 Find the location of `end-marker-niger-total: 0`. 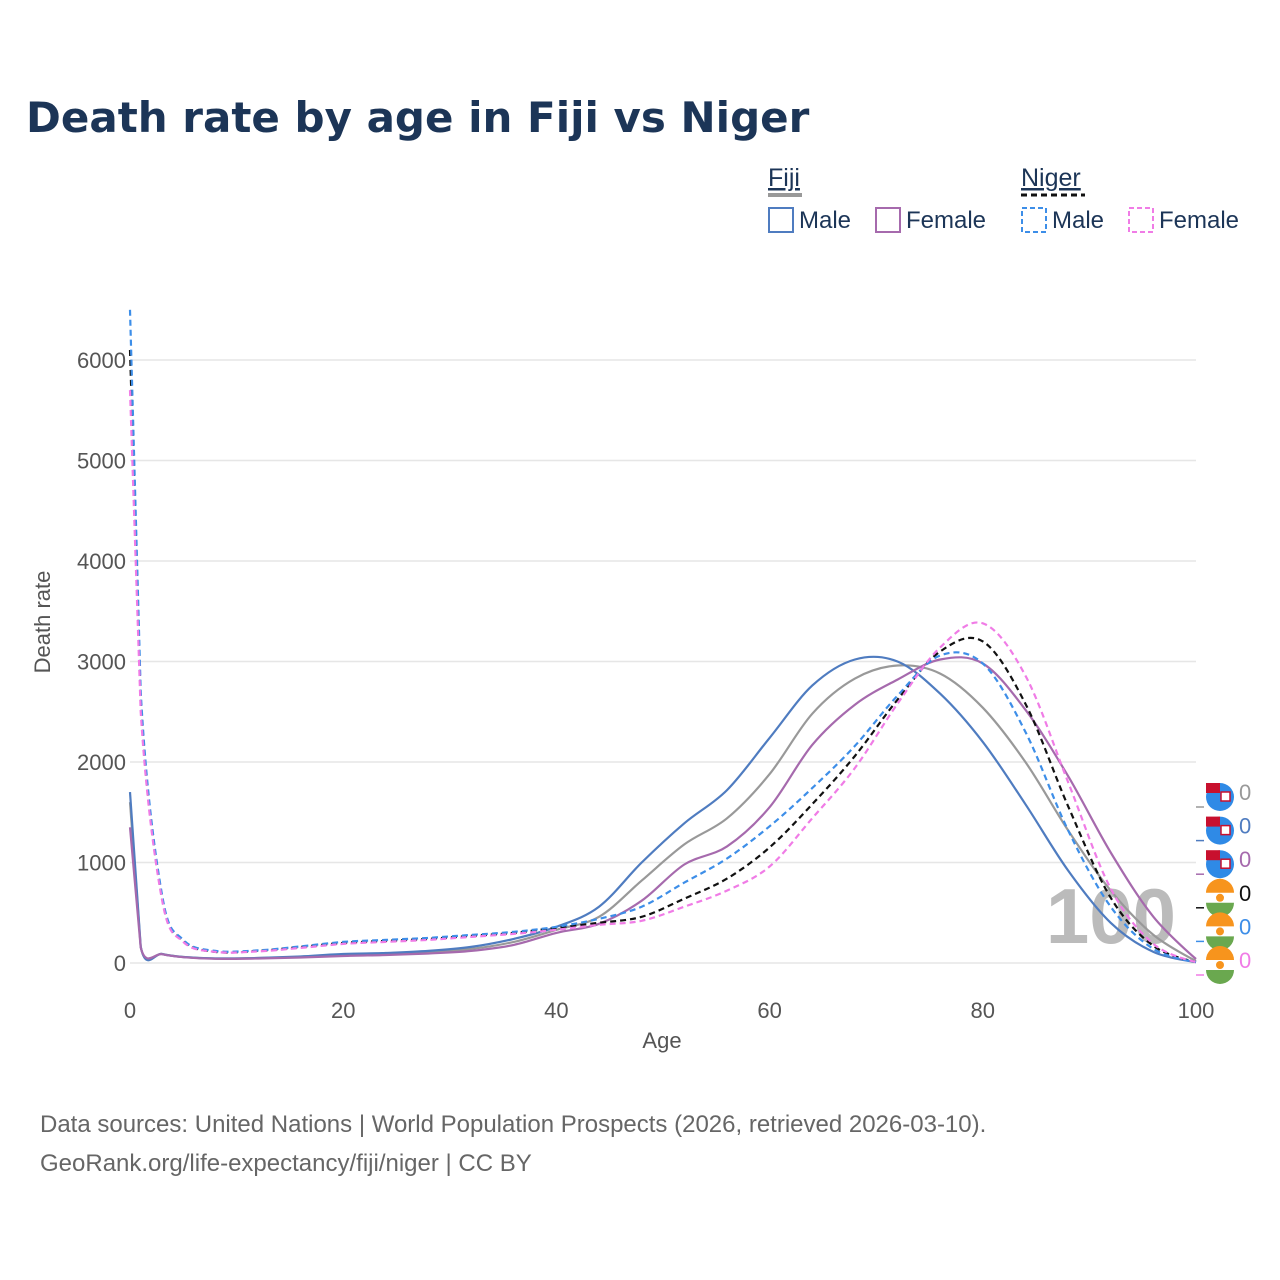

end-marker-niger-total: 0 is located at coordinates (1223, 897).